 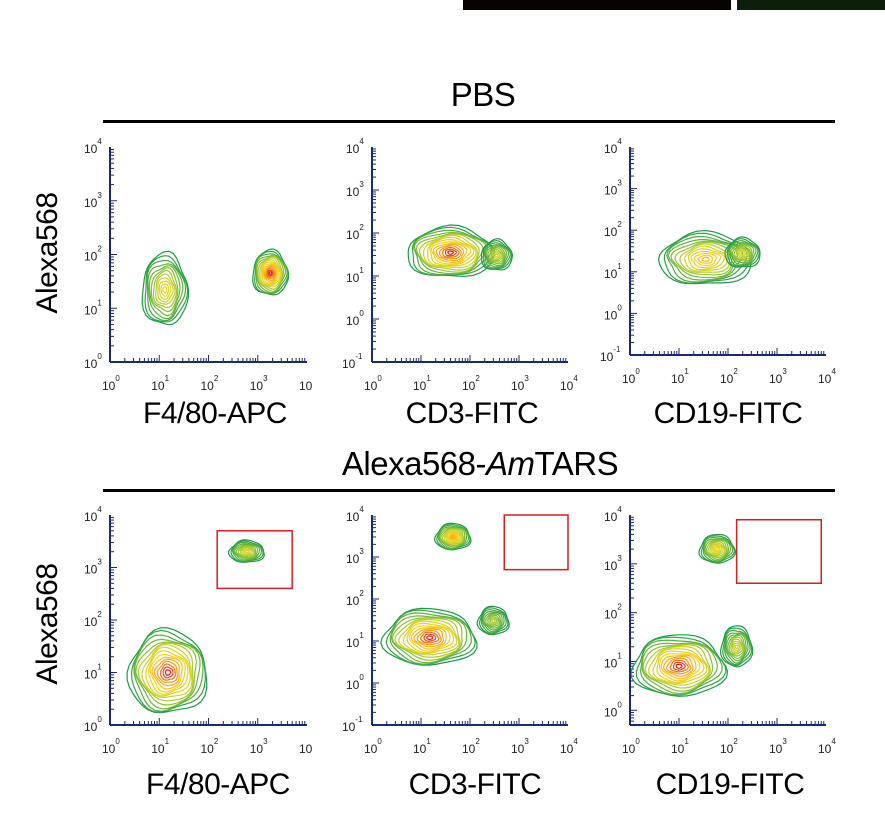 What do you see at coordinates (355, 318) in the screenshot?
I see `y-tick-label: 10⁰` at bounding box center [355, 318].